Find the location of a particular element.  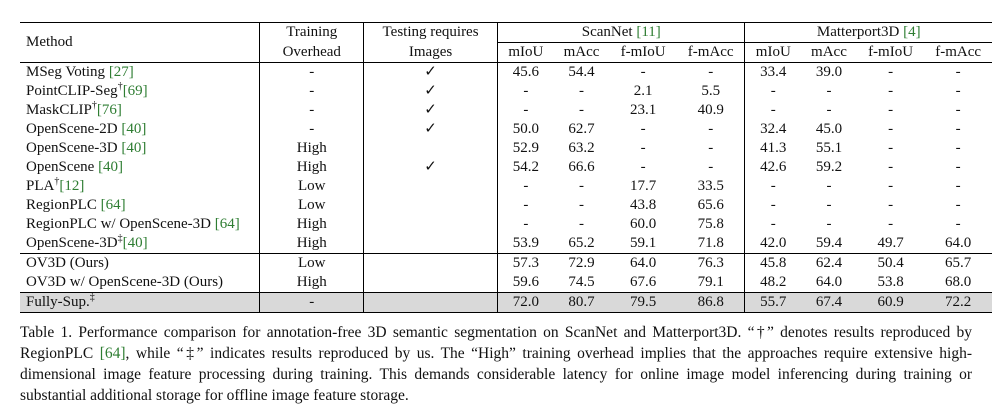

metric-cell: 79.5 is located at coordinates (643, 302).